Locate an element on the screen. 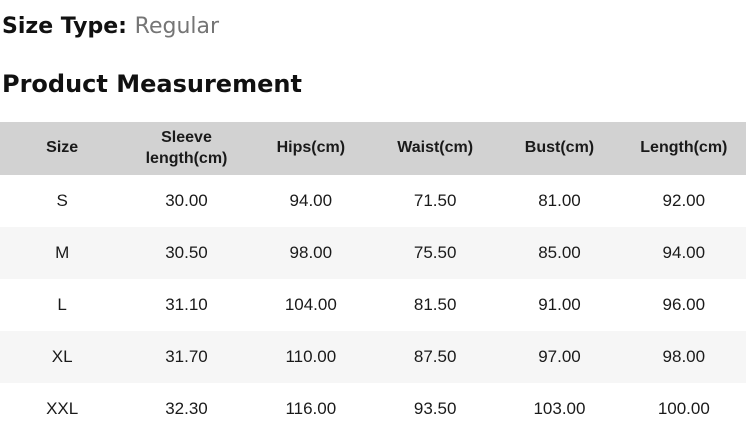 This screenshot has height=446, width=750. table-row-l: L 31.10 104.00 81.50 91.00 96.00 is located at coordinates (373, 305).